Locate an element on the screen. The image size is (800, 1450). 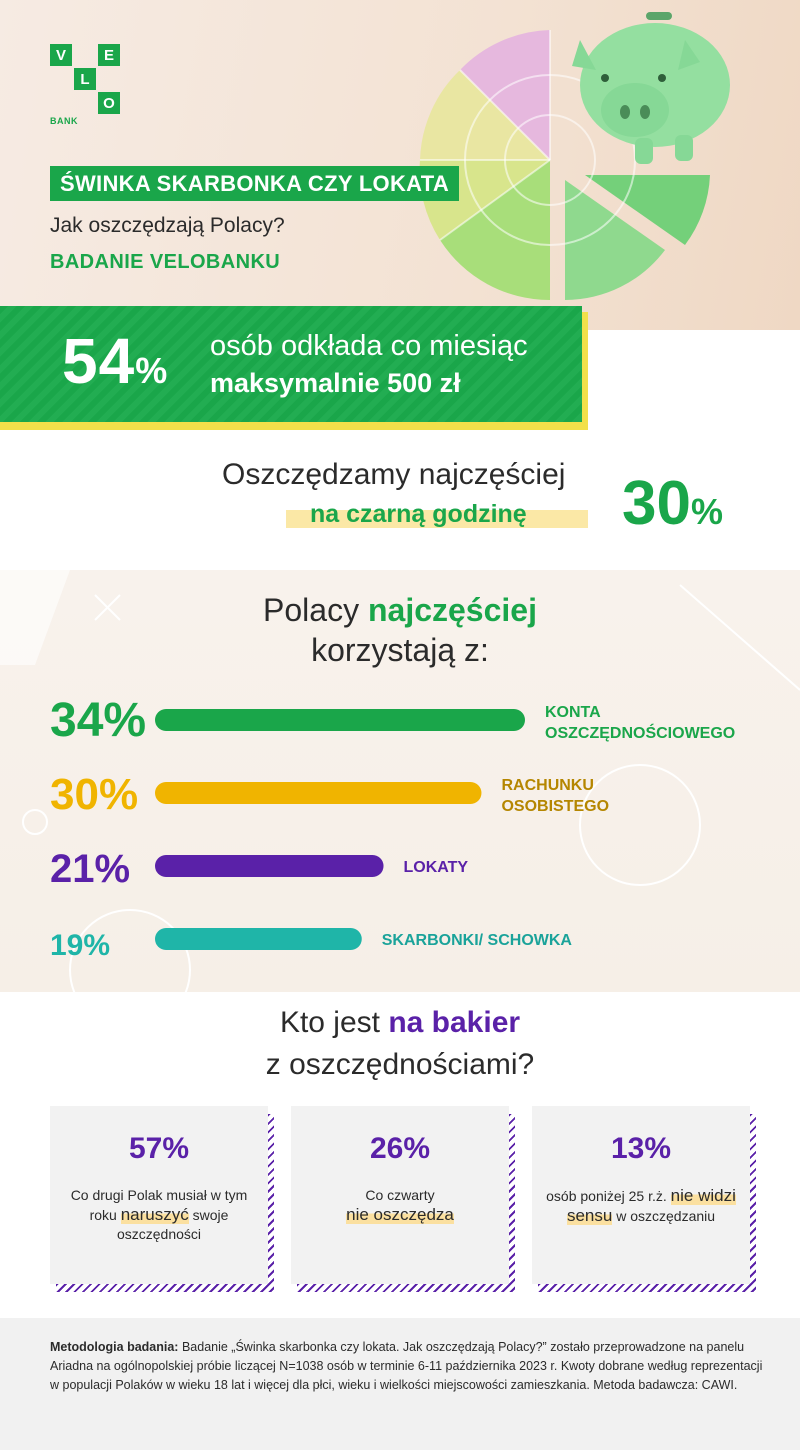
hero-illustration is located at coordinates (574, 156).